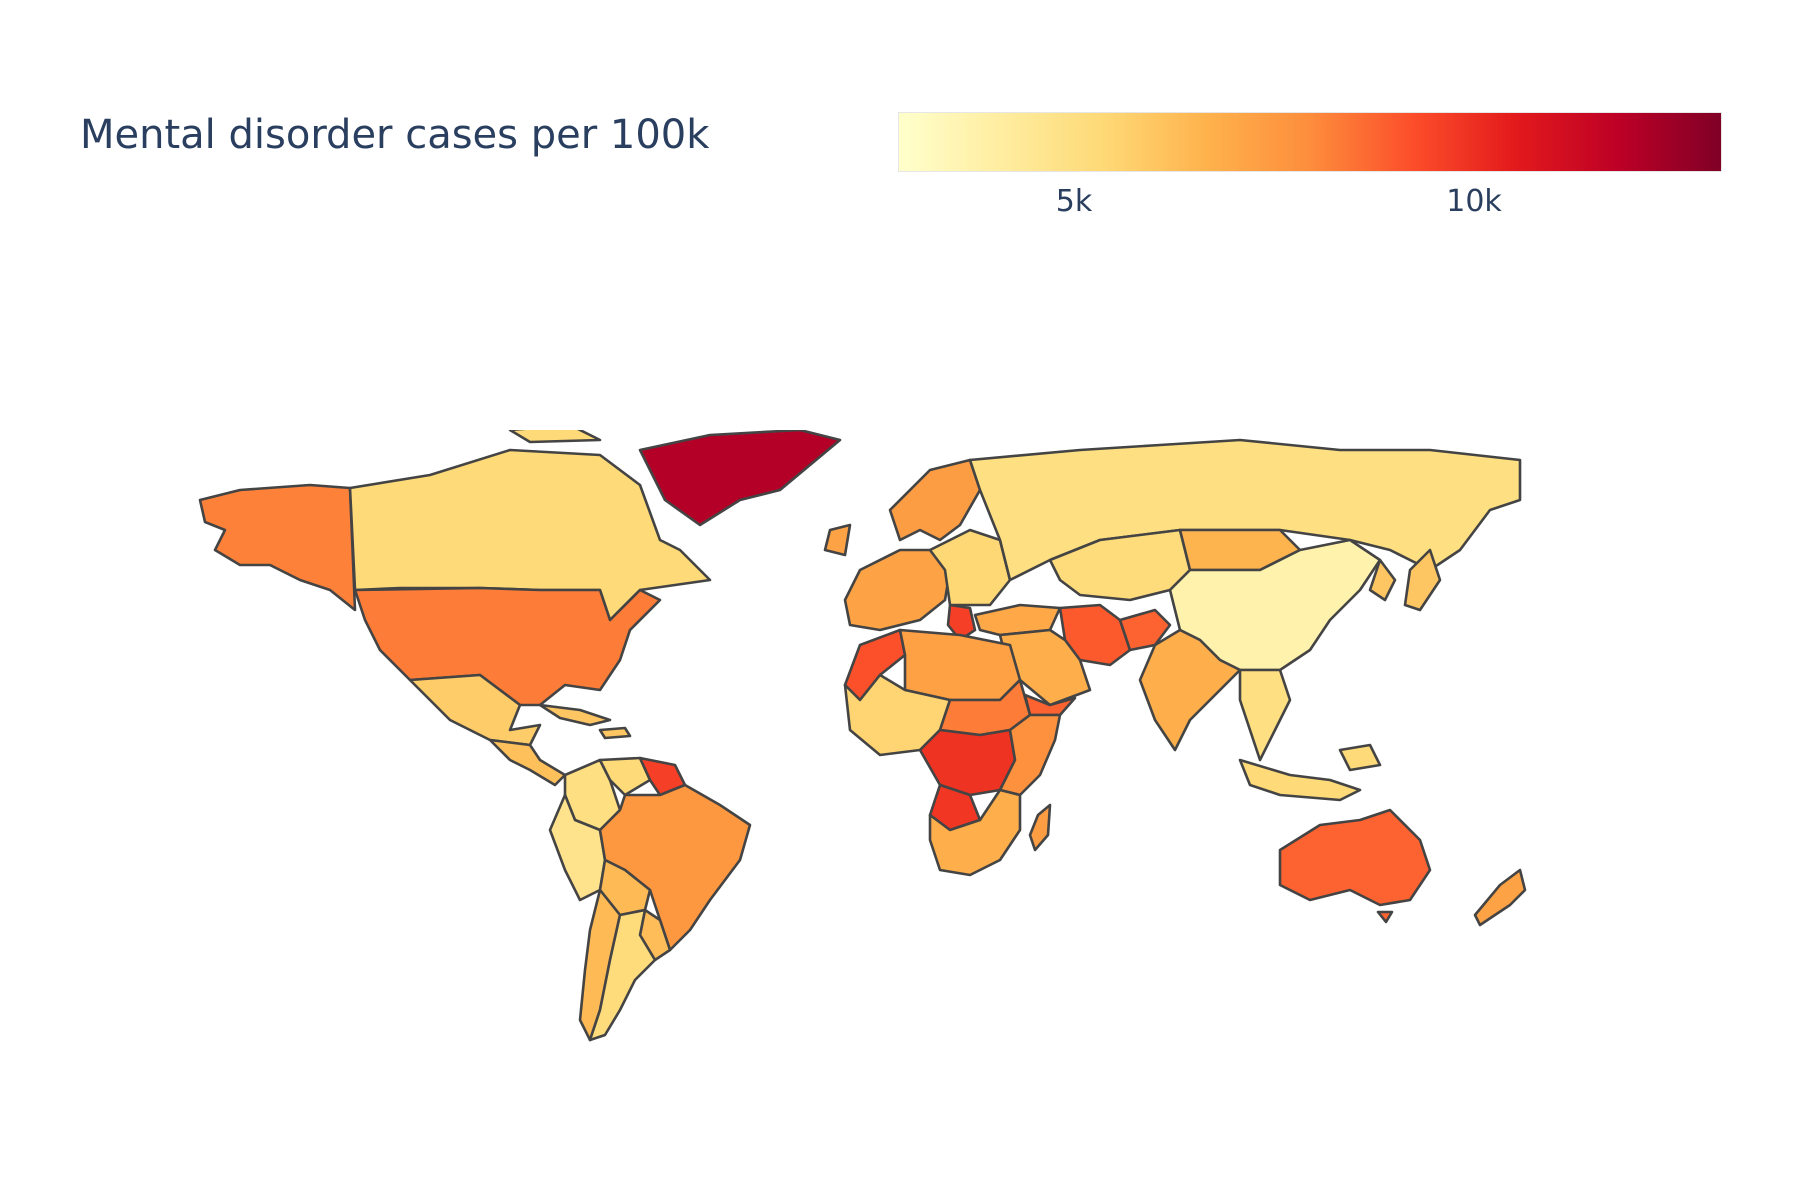 This screenshot has width=1800, height=1200. Describe the element at coordinates (967, 762) in the screenshot. I see `region-central-africa` at that location.